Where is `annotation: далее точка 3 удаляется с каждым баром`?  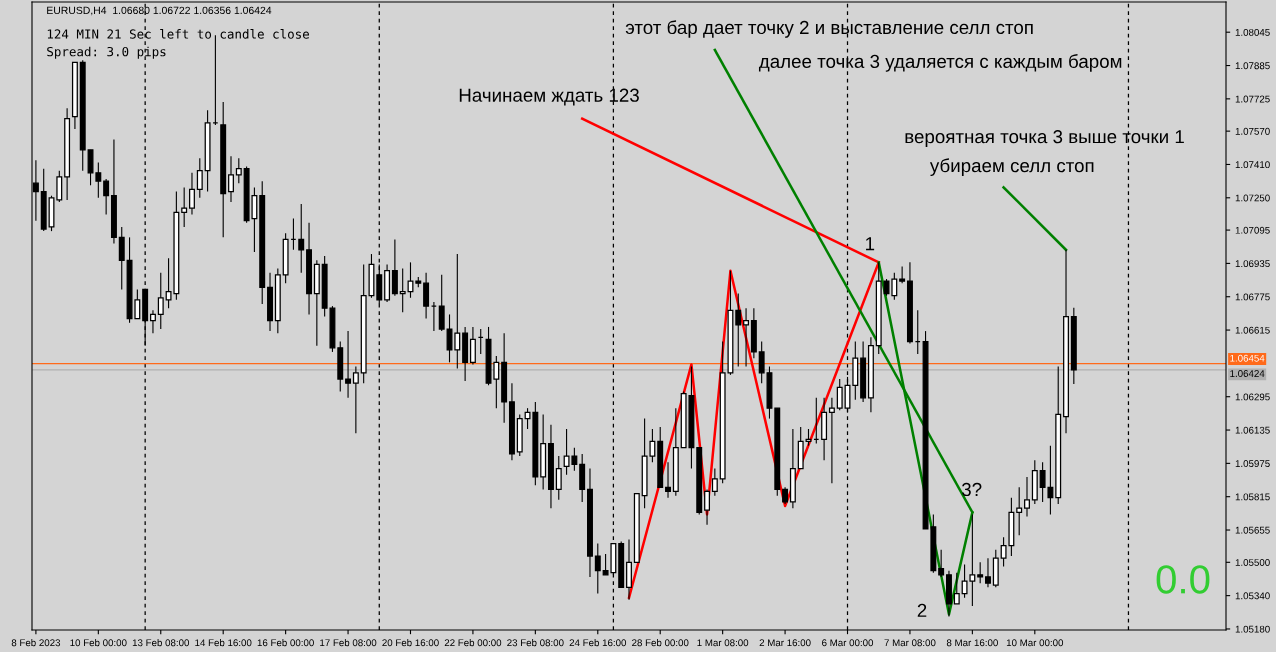 annotation: далее точка 3 удаляется с каждым баром is located at coordinates (940, 63).